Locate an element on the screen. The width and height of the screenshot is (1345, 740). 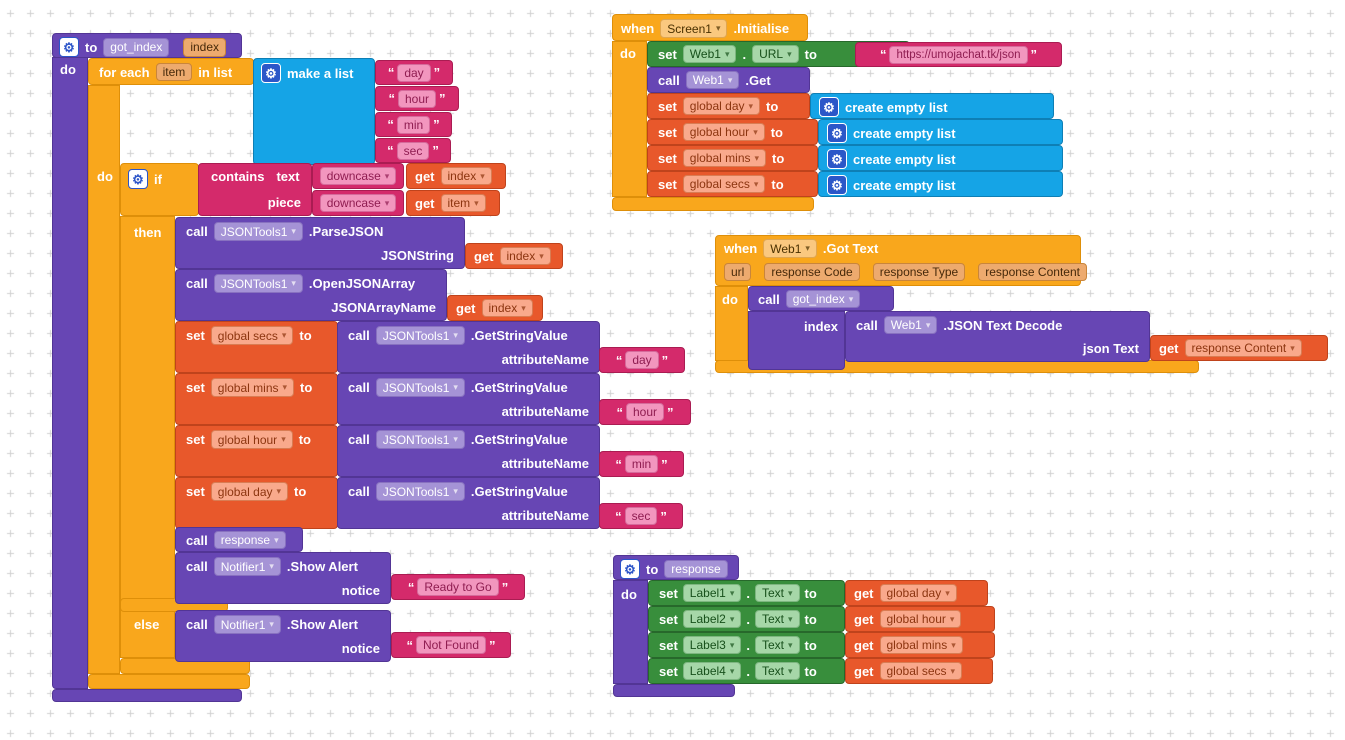
string-field: hour is located at coordinates (417, 98).